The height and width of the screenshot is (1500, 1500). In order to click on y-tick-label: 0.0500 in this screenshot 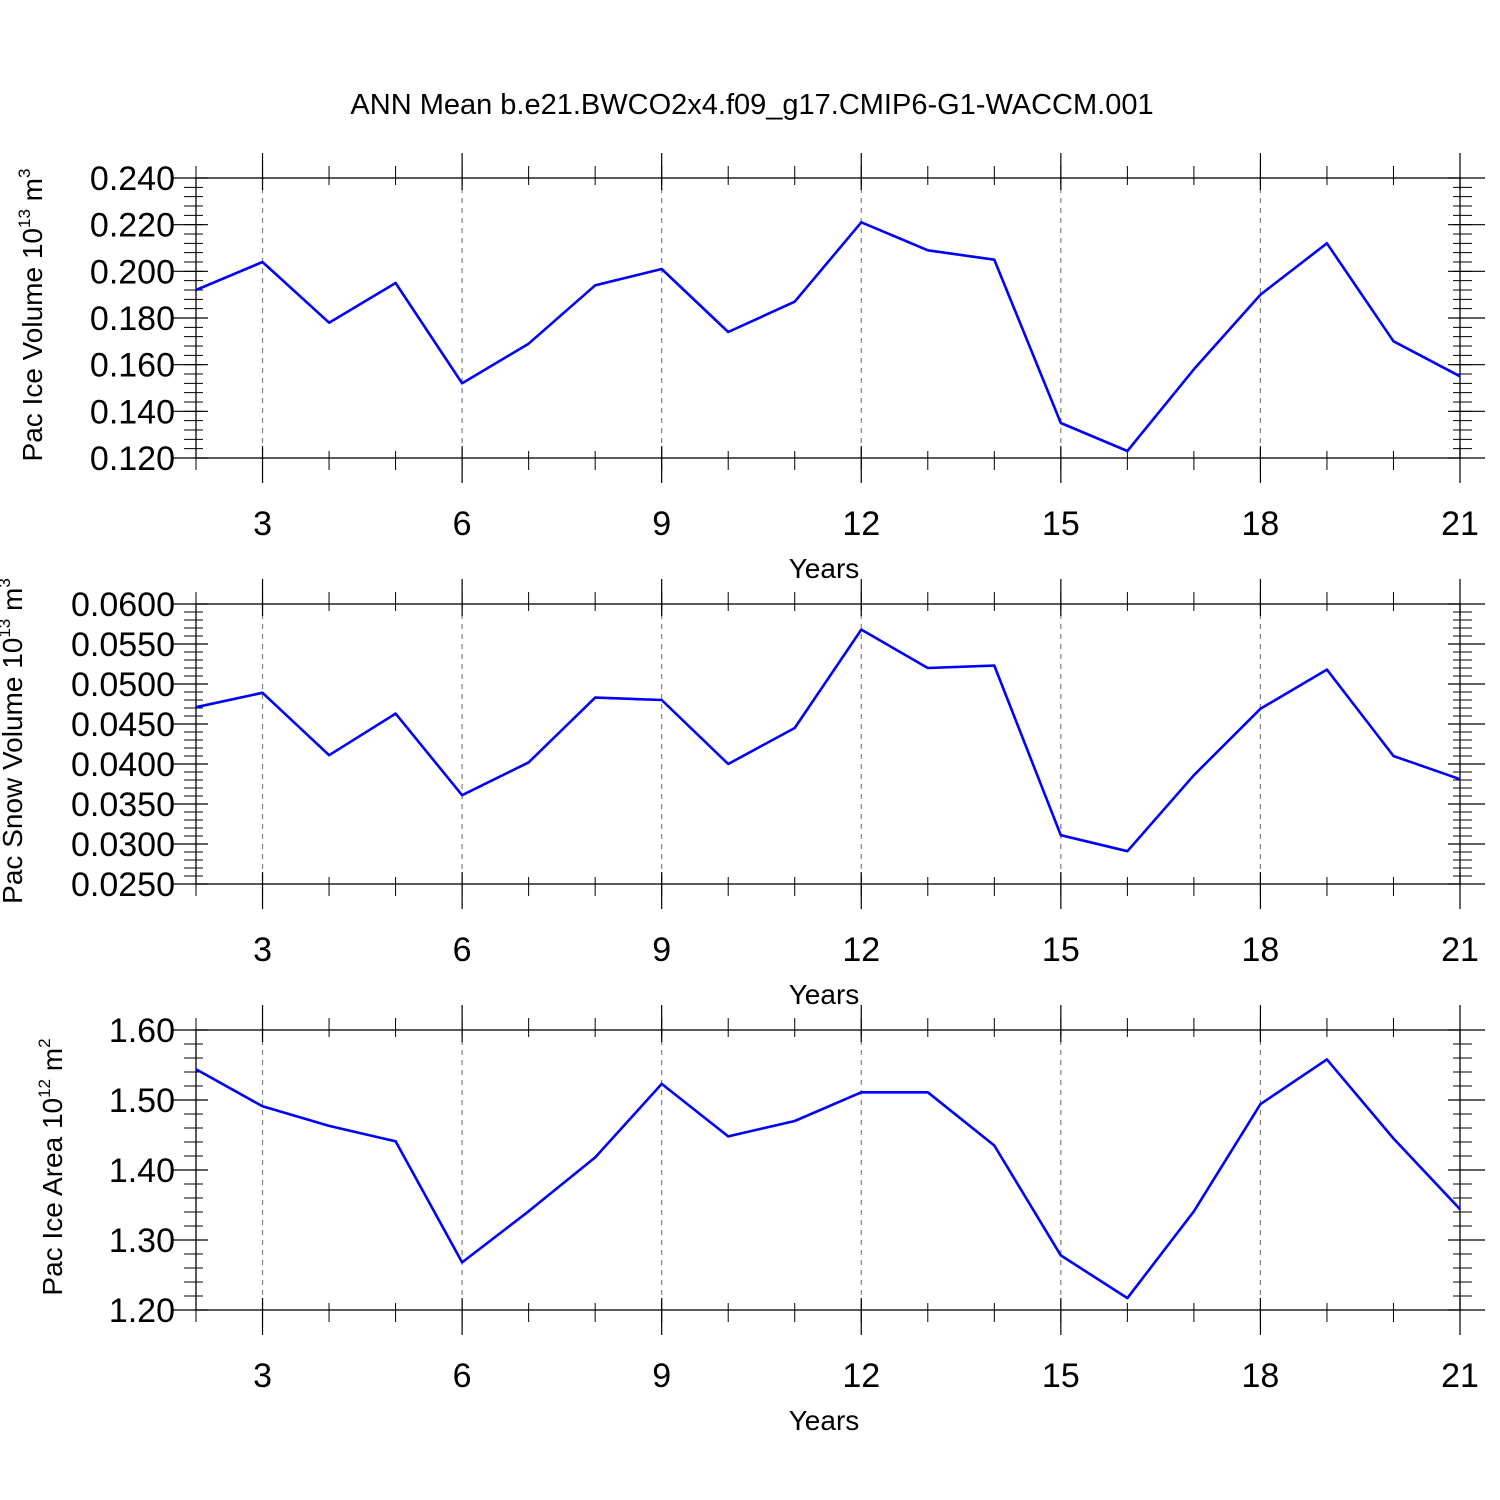, I will do `click(123, 685)`.